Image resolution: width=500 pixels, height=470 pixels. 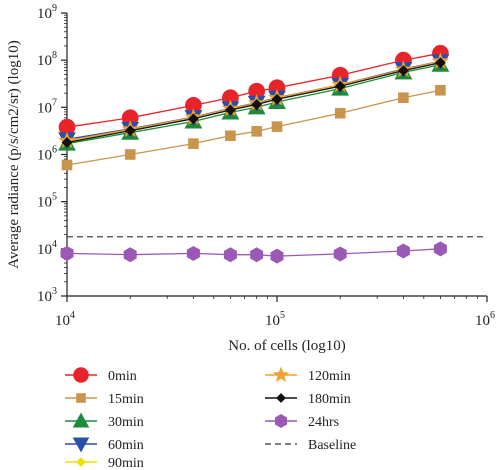 What do you see at coordinates (126, 422) in the screenshot?
I see `legend-label: 30min` at bounding box center [126, 422].